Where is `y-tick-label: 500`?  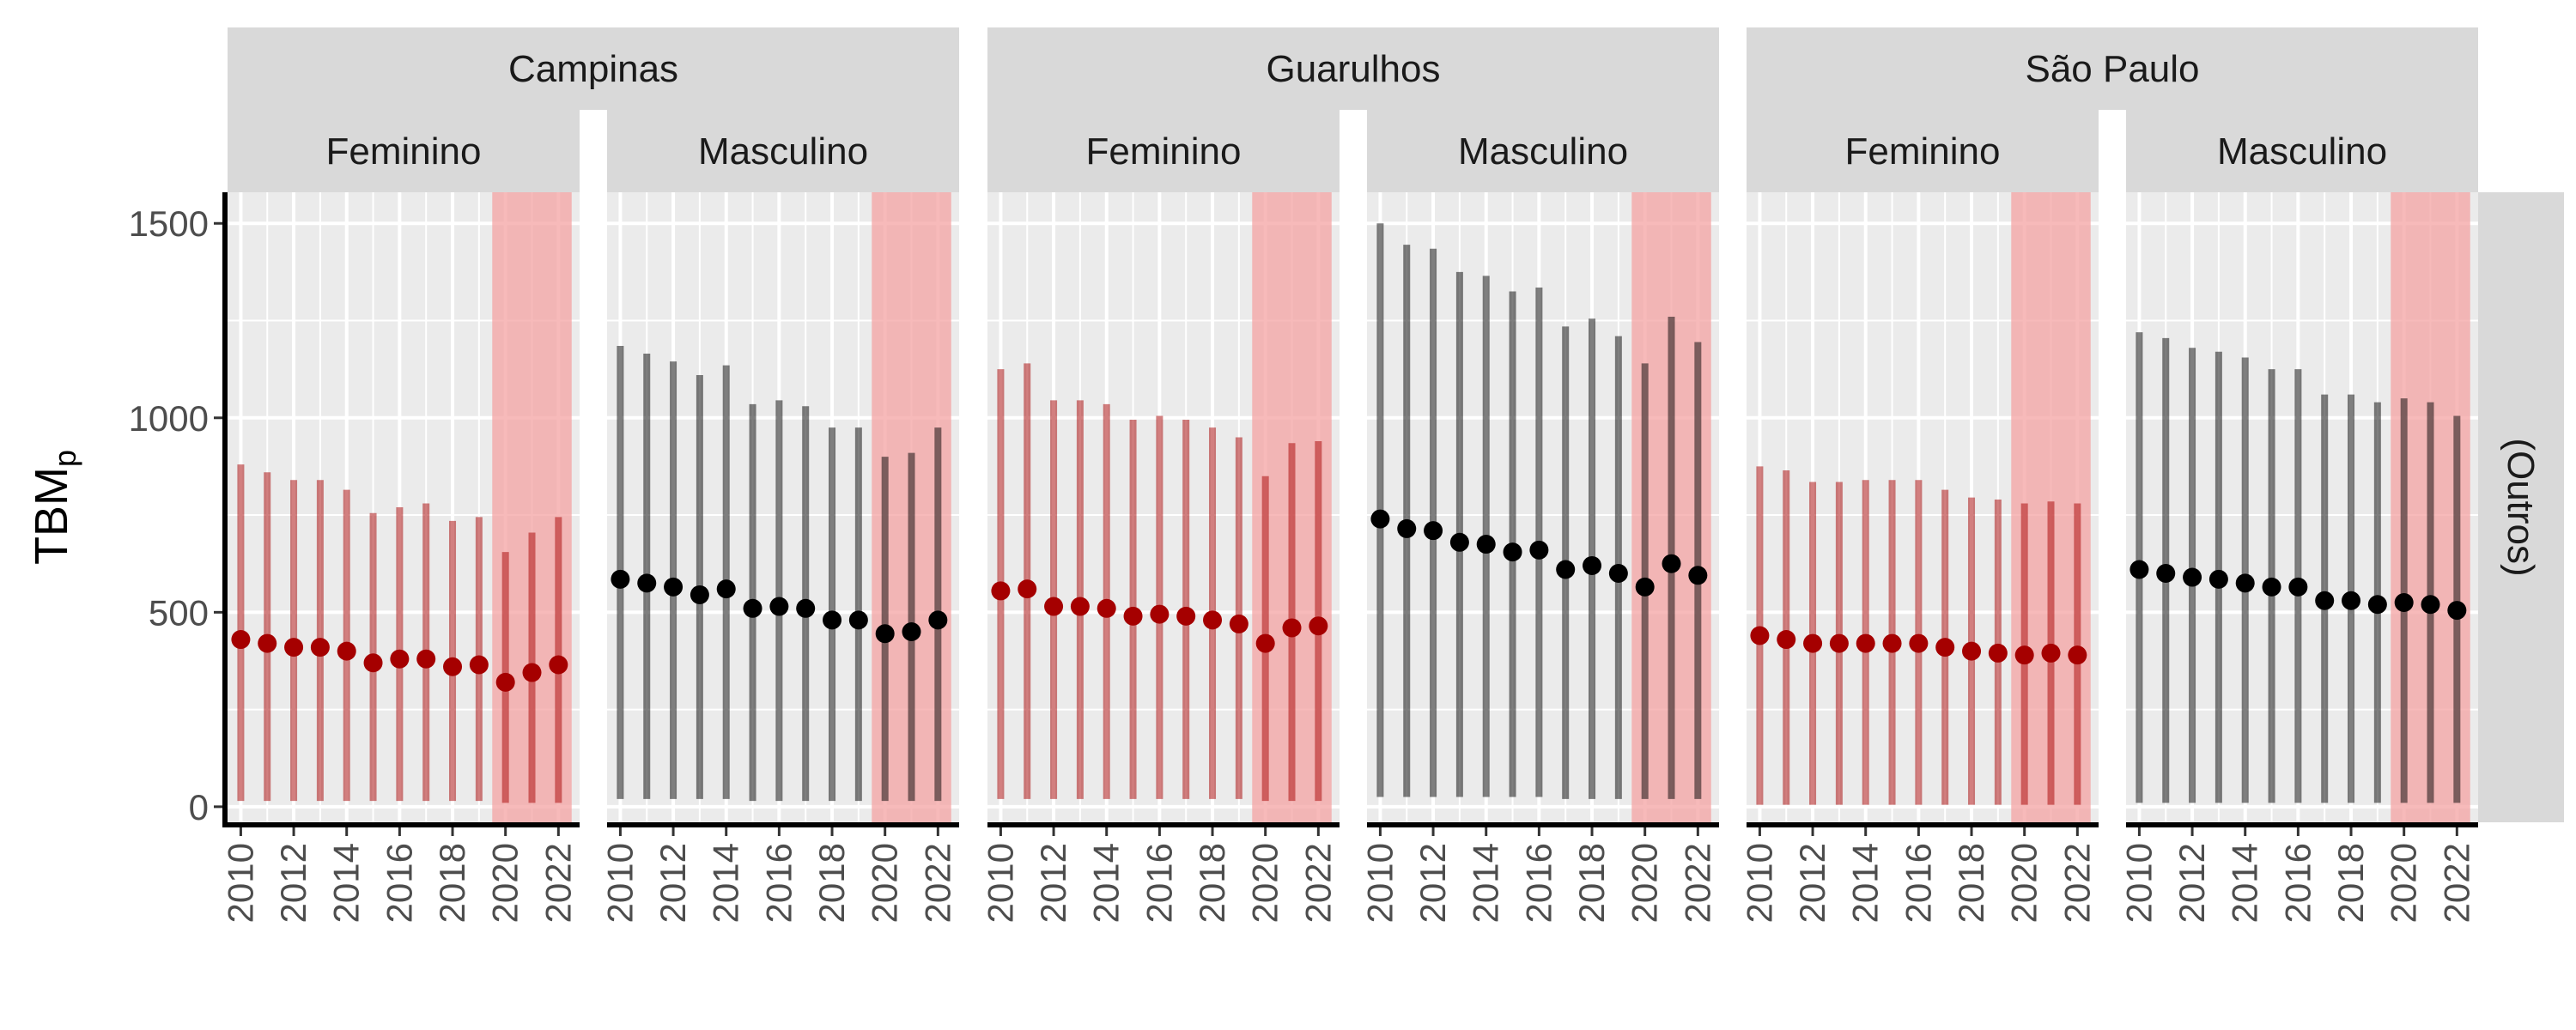
y-tick-label: 500 is located at coordinates (179, 612).